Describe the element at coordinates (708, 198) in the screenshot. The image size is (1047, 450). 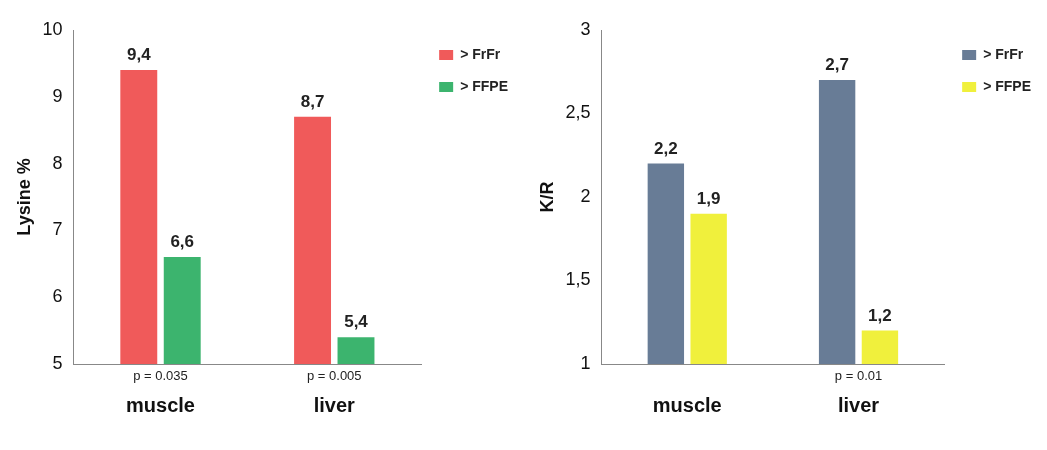
I see `data-label: 1,9` at that location.